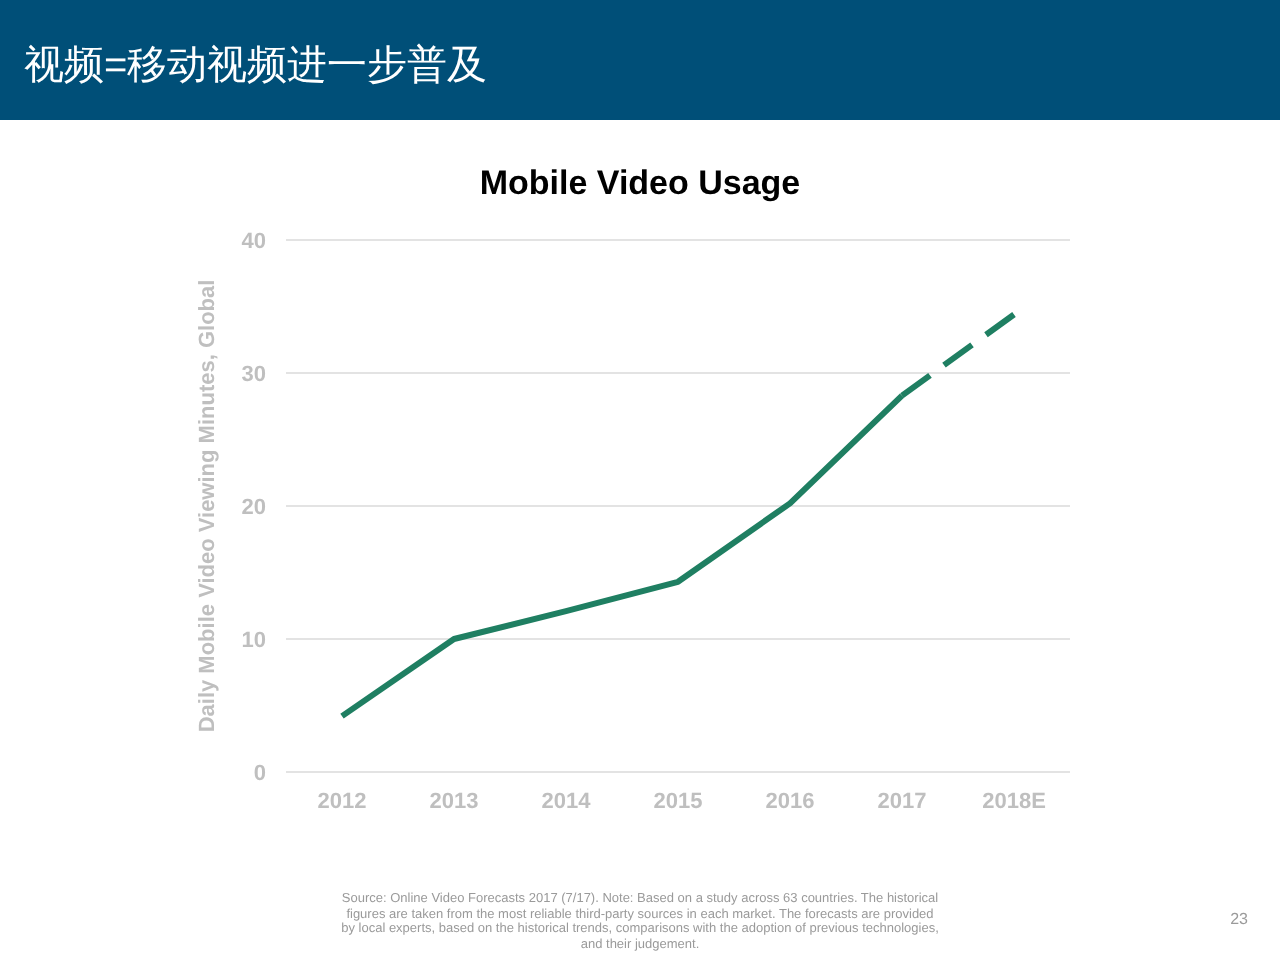 The image size is (1280, 960). I want to click on y-tick-label: 40, so click(253, 242).